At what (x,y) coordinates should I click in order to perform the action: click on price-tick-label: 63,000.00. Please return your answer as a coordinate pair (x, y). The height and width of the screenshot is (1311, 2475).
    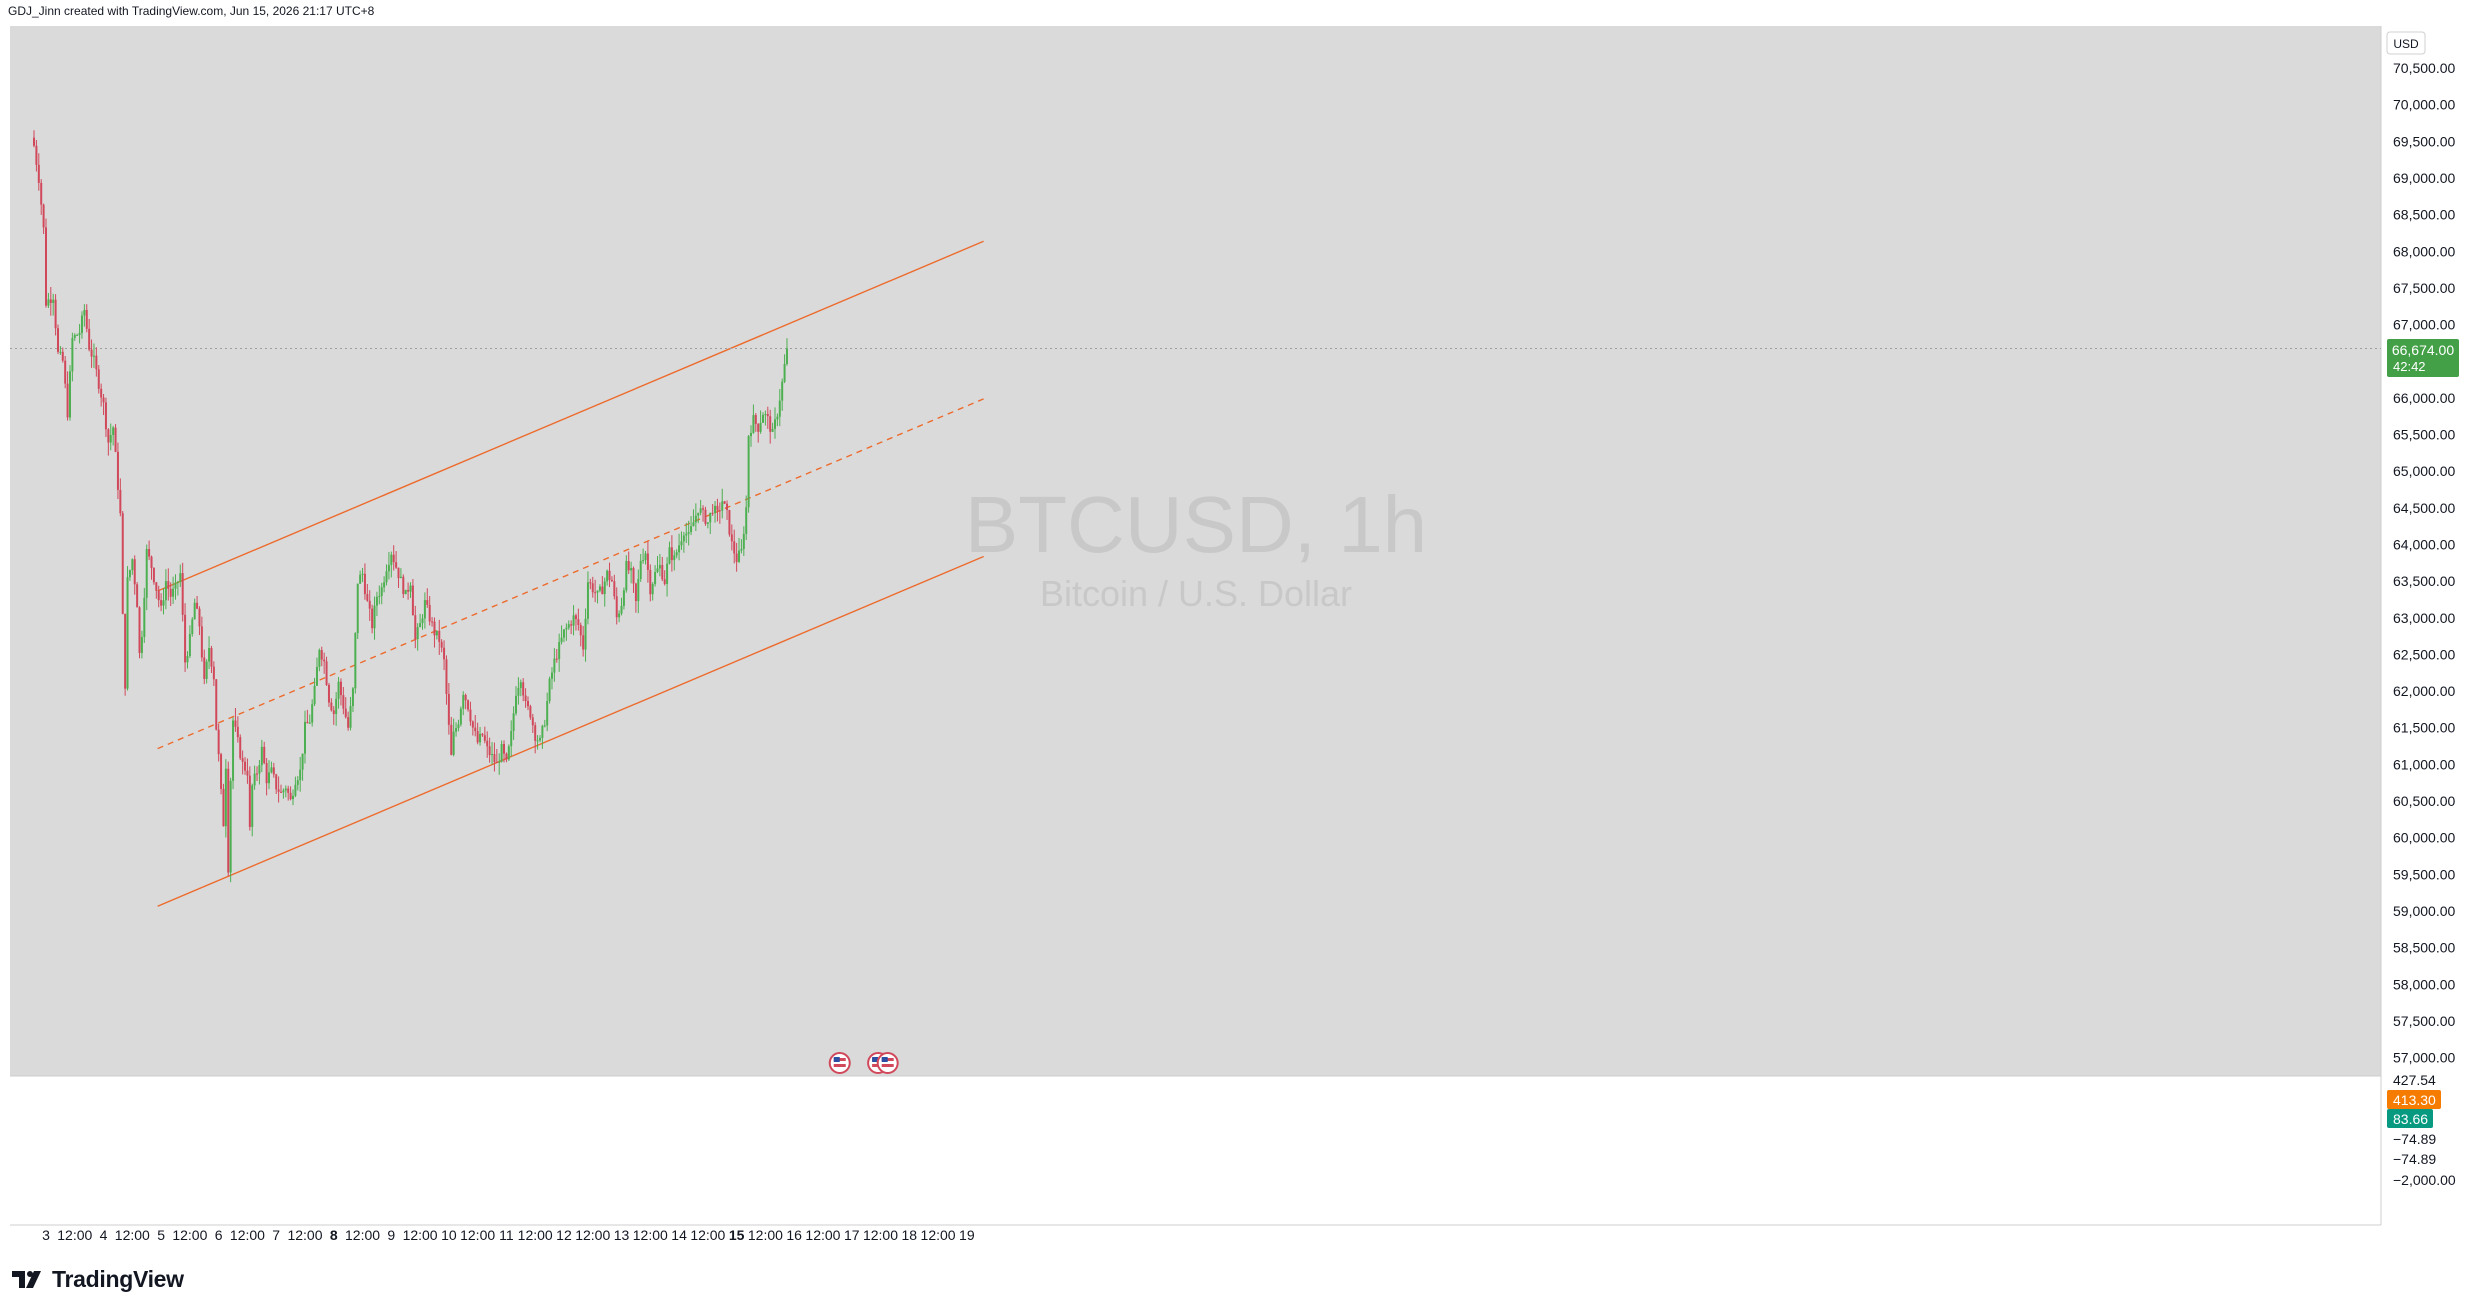
    Looking at the image, I should click on (2424, 618).